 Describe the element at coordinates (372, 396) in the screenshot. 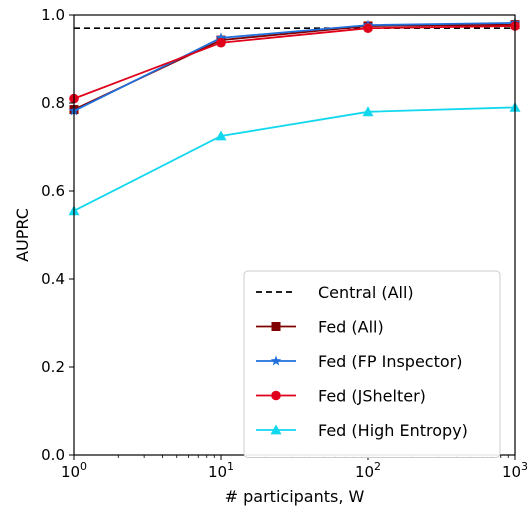

I see `legend-label: Fed (JShelter)` at that location.